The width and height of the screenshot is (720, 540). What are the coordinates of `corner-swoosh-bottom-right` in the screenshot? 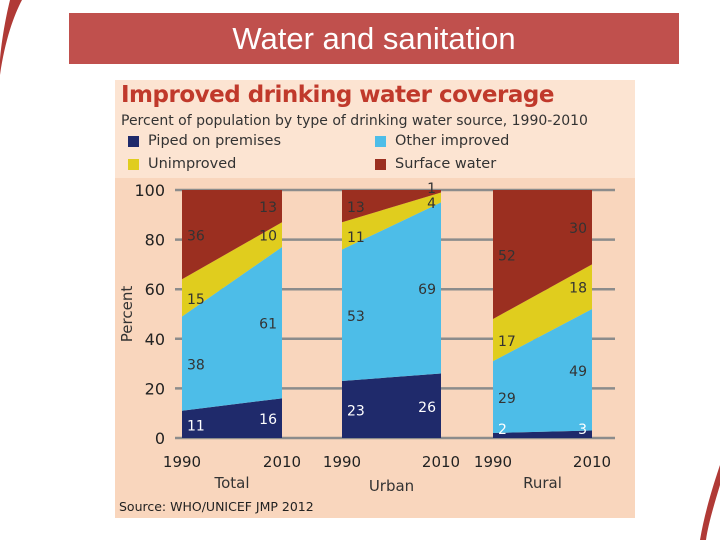 It's located at (710, 502).